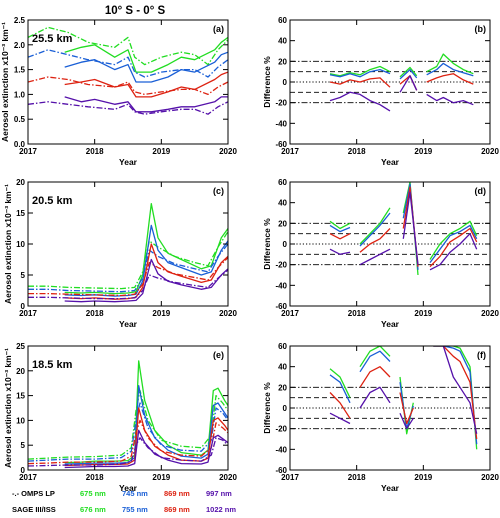 This screenshot has height=518, width=500. Describe the element at coordinates (93, 509) in the screenshot. I see `legend-sage-676: 676 nm` at that location.